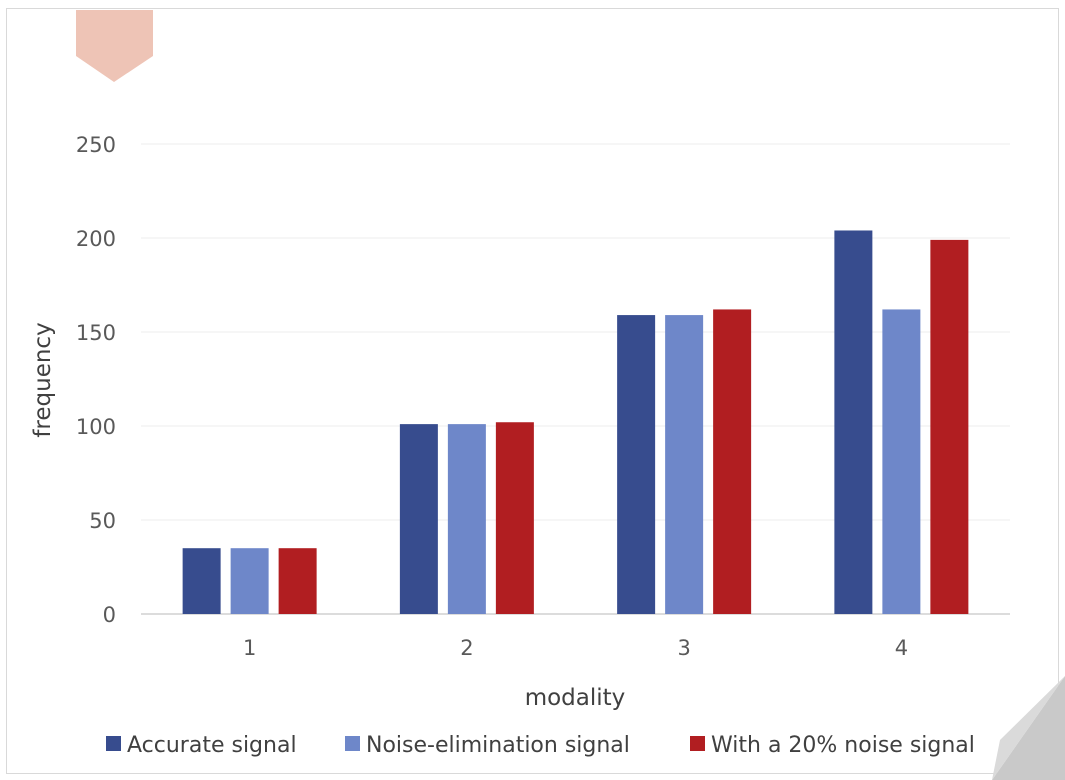  What do you see at coordinates (212, 745) in the screenshot?
I see `legend-label-accurate: Accurate signal` at bounding box center [212, 745].